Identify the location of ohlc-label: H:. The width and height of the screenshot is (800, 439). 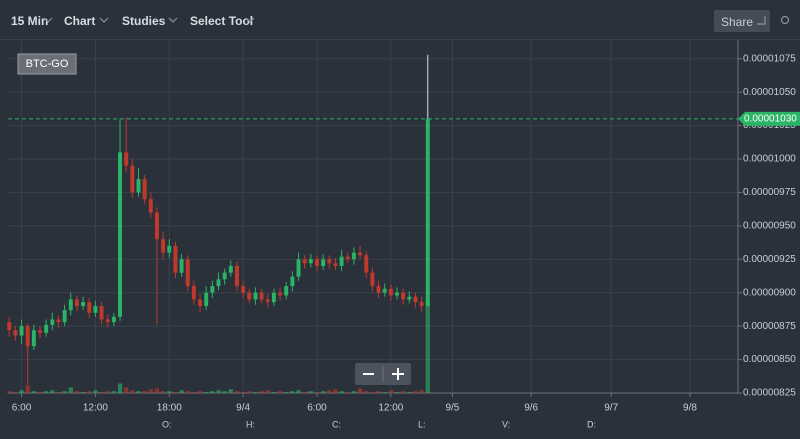
(250, 424).